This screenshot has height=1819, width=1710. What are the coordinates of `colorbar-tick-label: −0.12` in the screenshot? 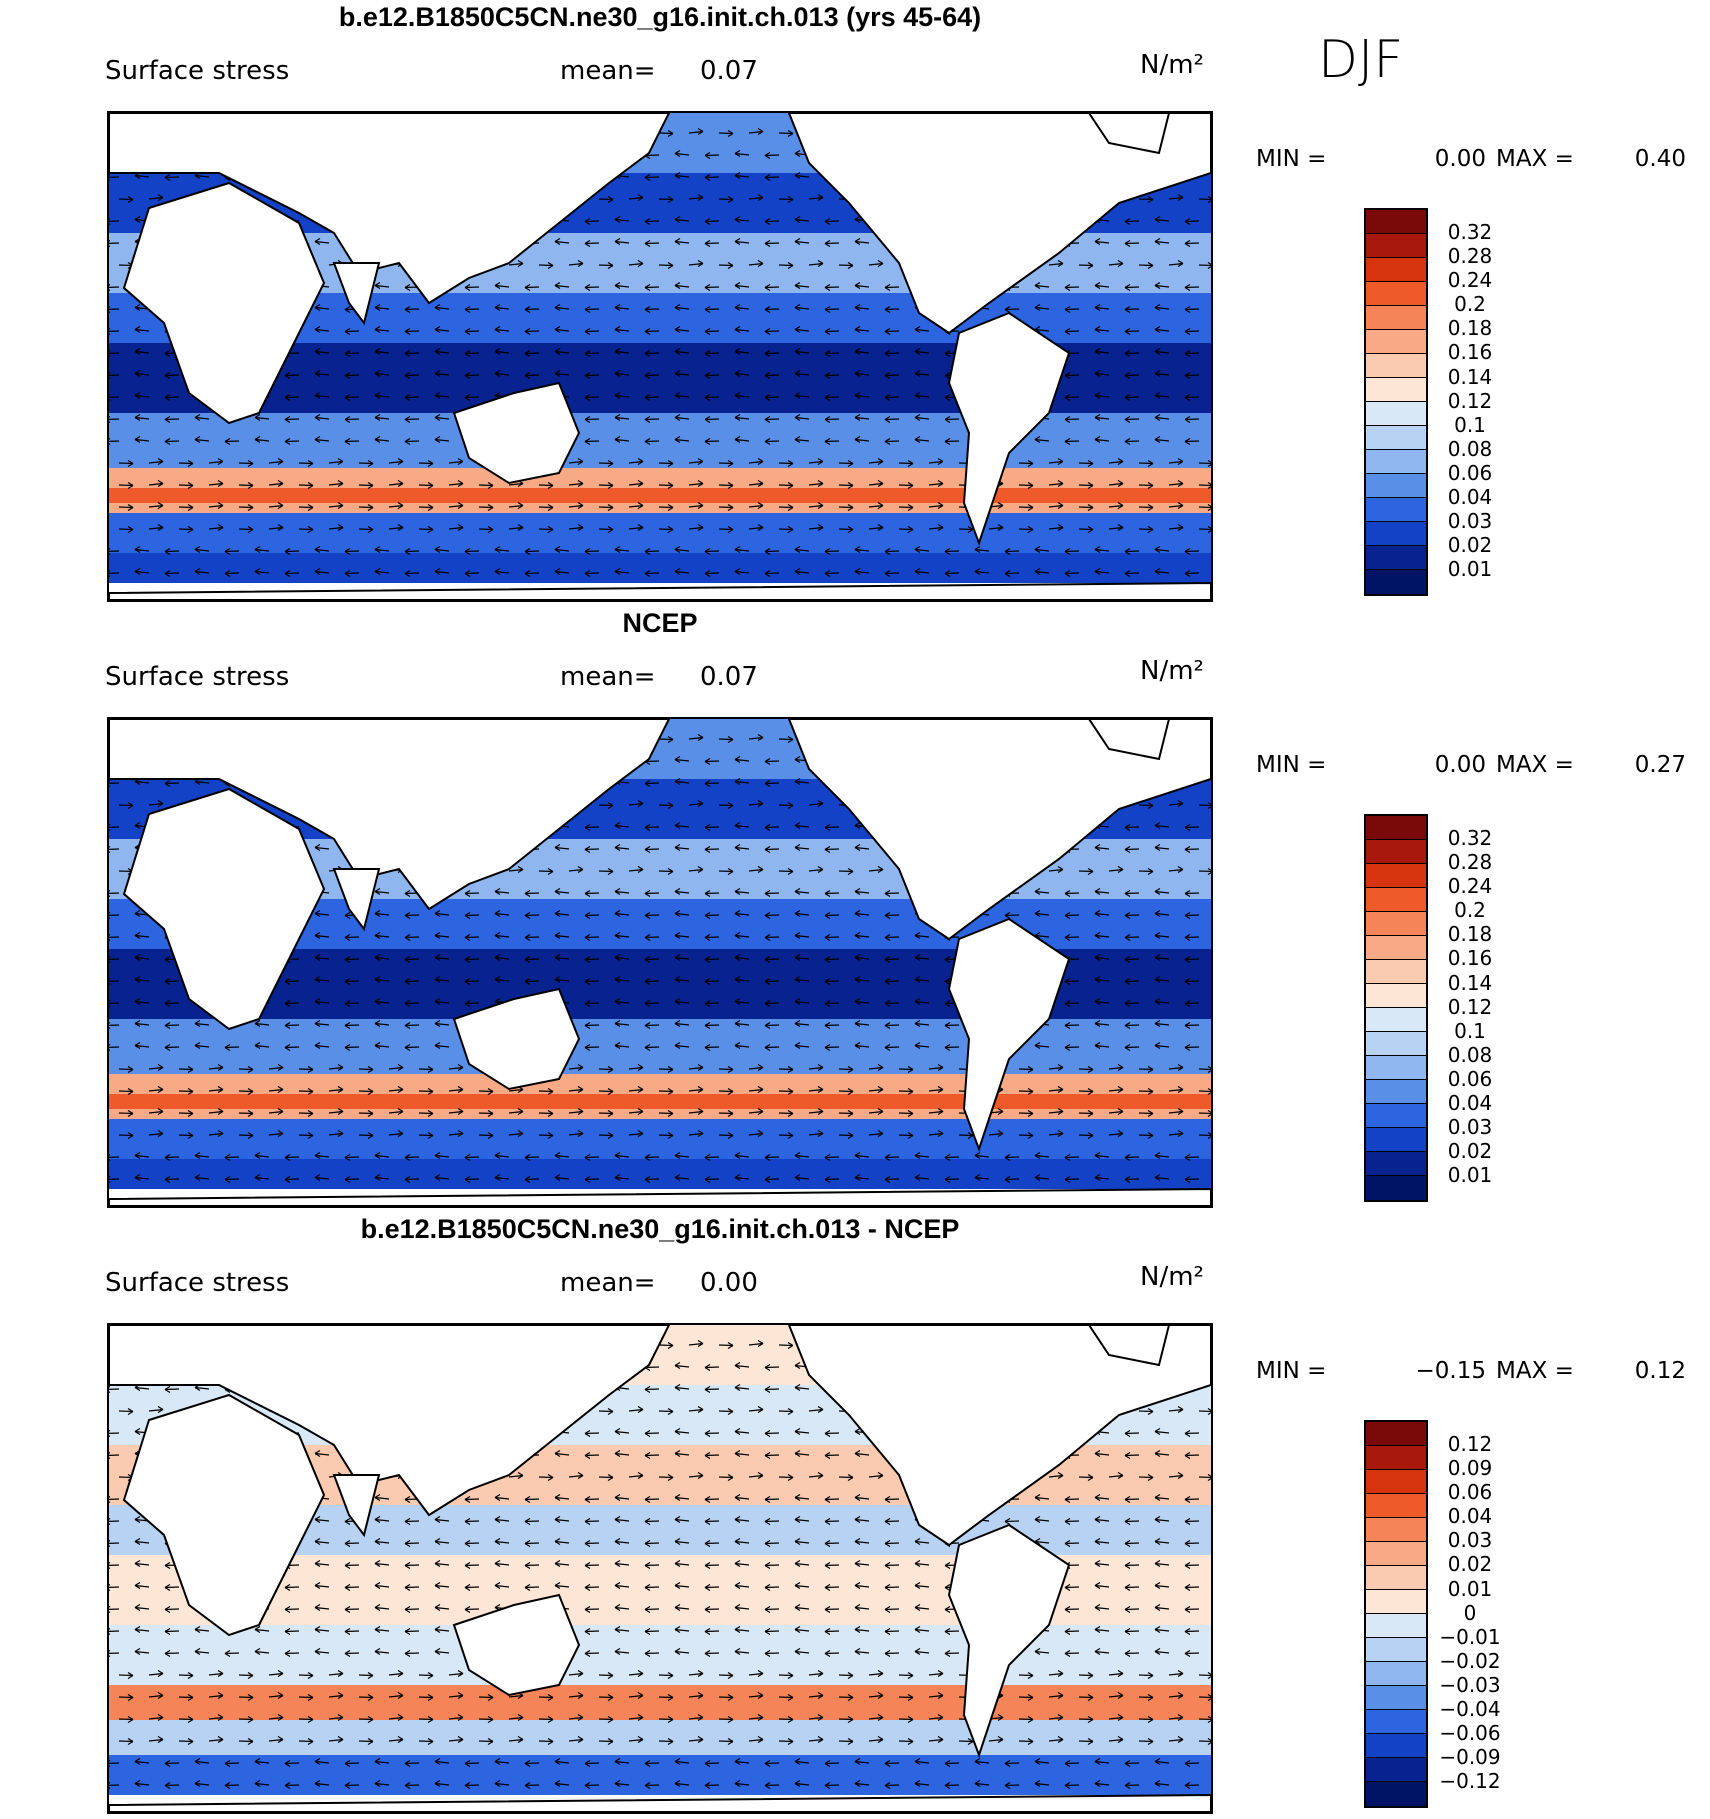 It's located at (1470, 1781).